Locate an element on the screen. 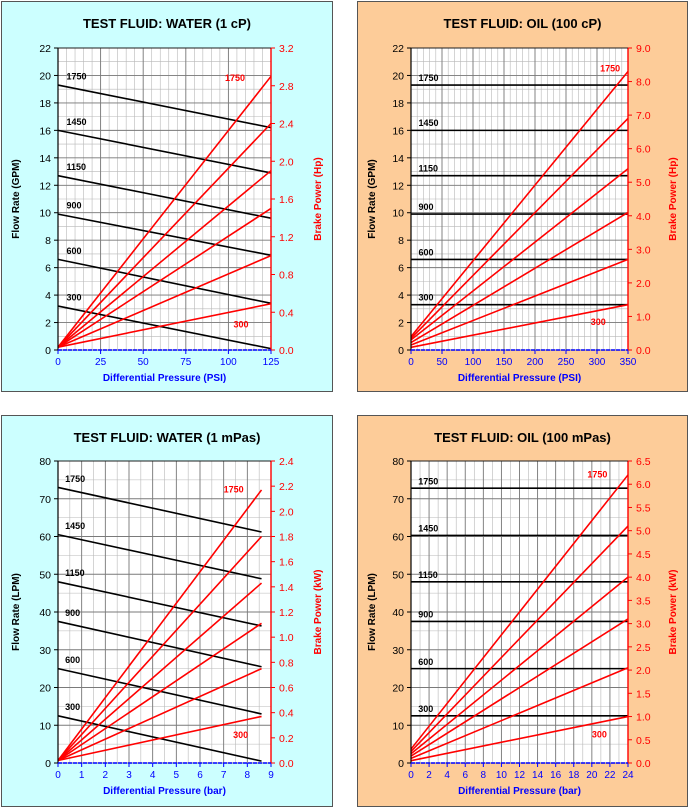  flow-curve-label: 1450 is located at coordinates (75, 526).